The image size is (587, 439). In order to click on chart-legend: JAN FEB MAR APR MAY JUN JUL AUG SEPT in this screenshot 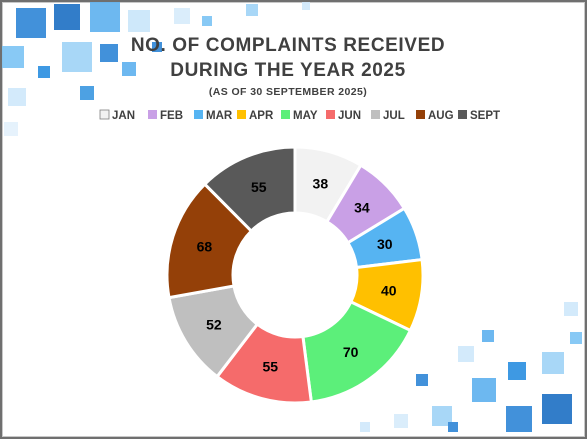, I will do `click(299, 115)`.